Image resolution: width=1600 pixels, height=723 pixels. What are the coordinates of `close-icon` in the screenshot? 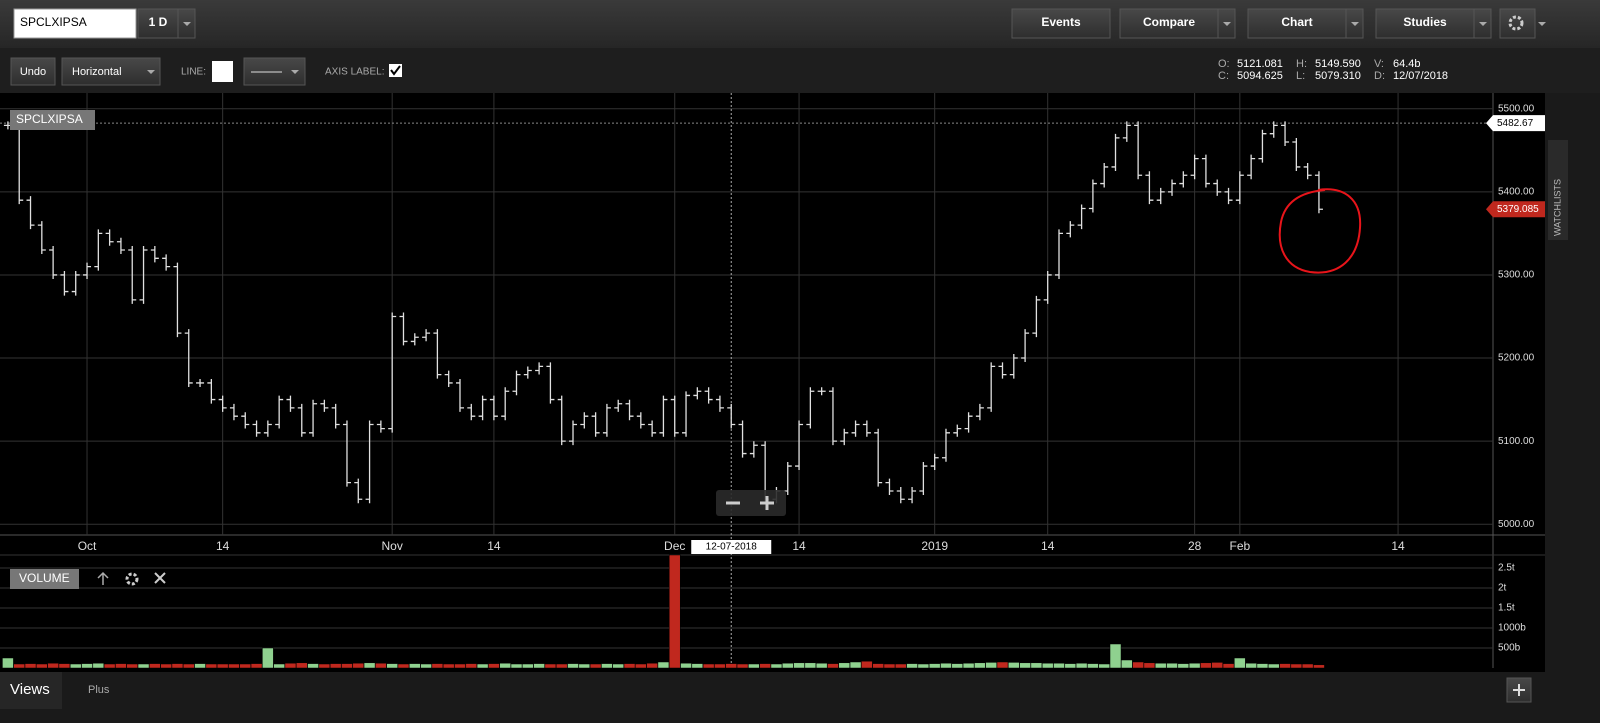 It's located at (160, 578).